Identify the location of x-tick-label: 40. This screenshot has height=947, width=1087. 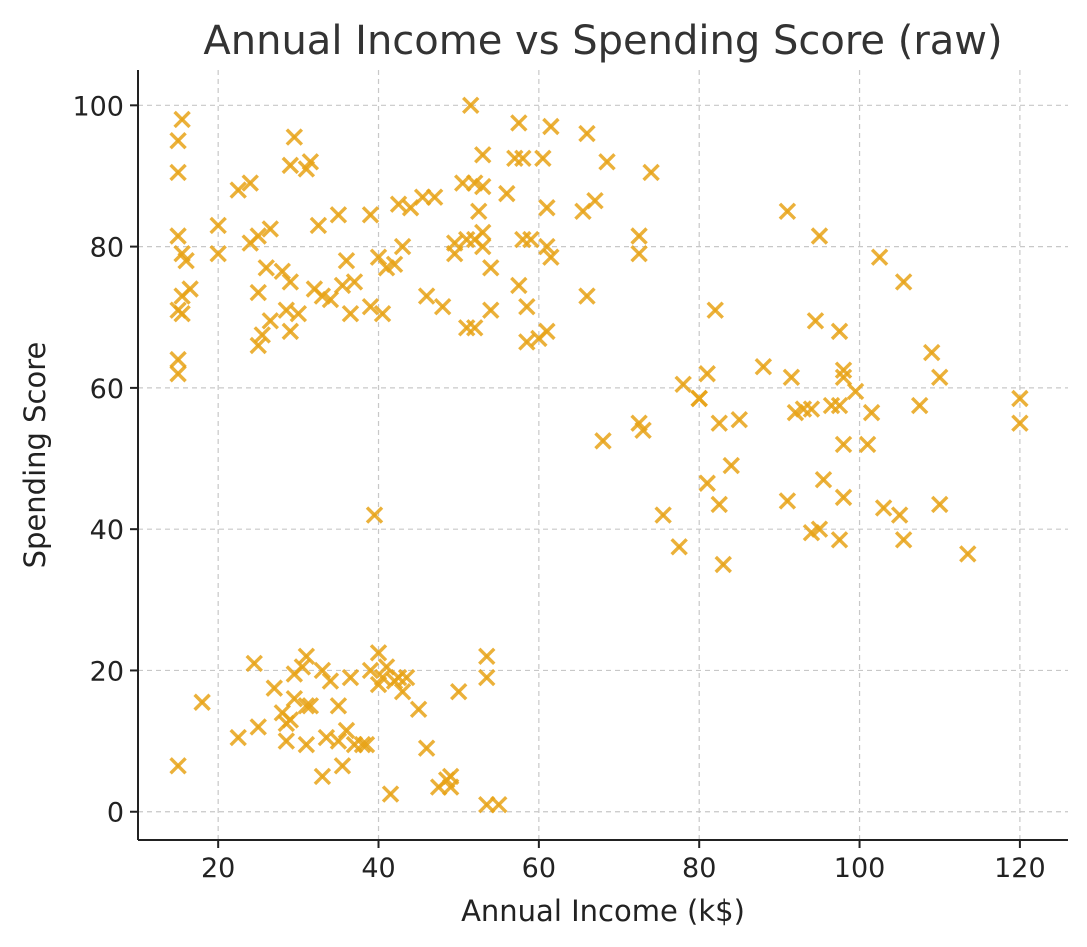
(378, 868).